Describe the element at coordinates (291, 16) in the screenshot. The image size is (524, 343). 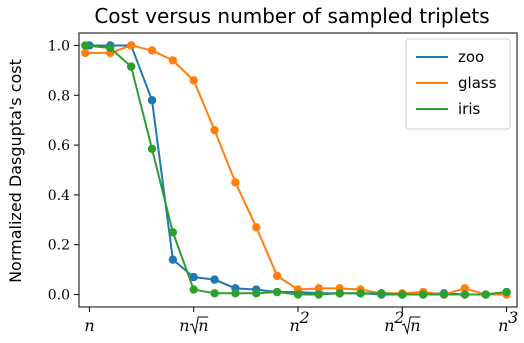
I see `chart-title: Cost versus number of sampled triplets` at that location.